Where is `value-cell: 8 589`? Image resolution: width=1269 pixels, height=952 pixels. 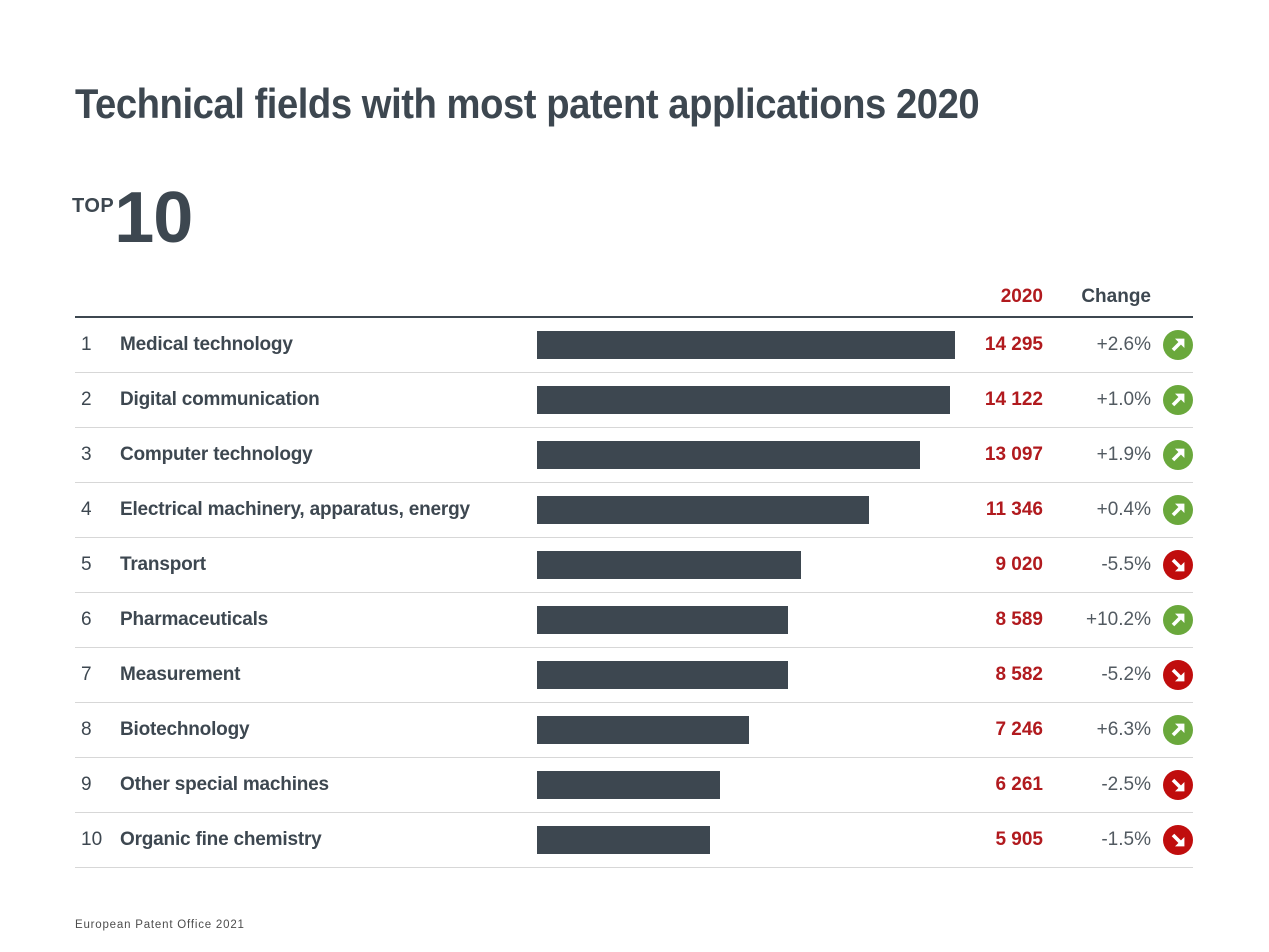
value-cell: 8 589 is located at coordinates (1019, 619).